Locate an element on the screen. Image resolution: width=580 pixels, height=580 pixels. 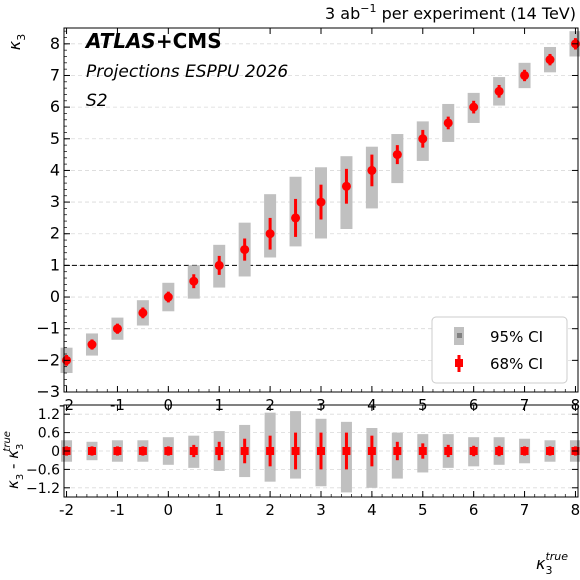
main-ytick-label: 7 is located at coordinates (55, 74).